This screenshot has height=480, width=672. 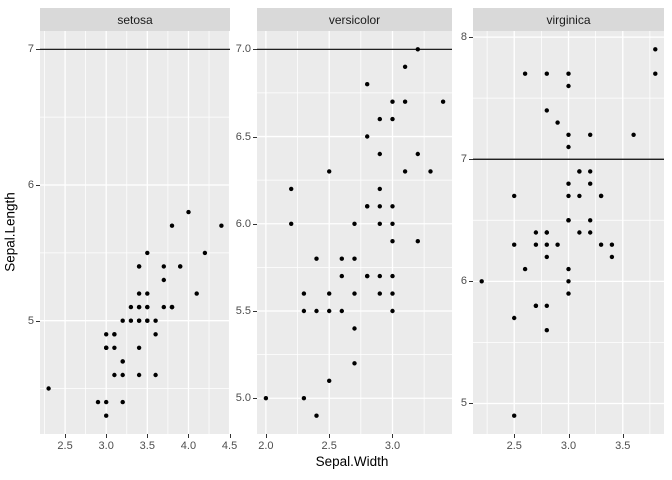 What do you see at coordinates (243, 311) in the screenshot?
I see `y-axis-tick-label: 5.5` at bounding box center [243, 311].